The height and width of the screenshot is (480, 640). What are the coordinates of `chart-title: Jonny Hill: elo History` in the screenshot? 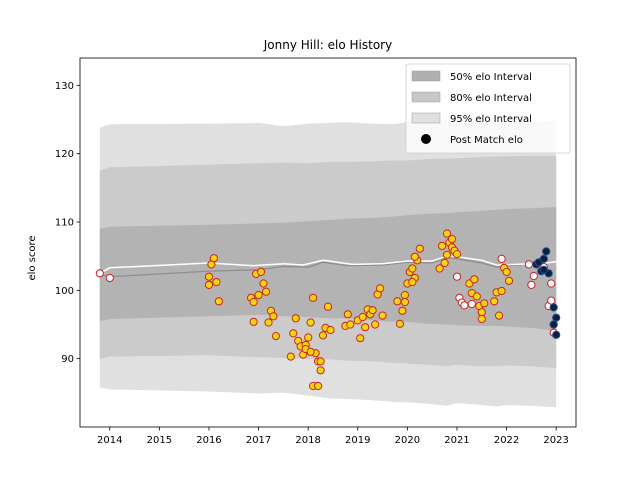 It's located at (327, 45).